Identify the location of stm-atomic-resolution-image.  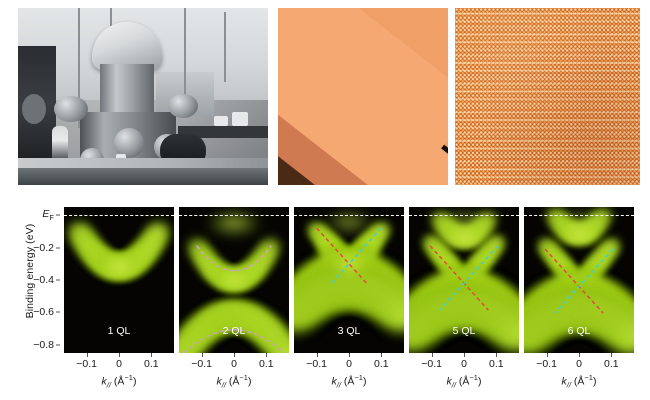
(547, 96).